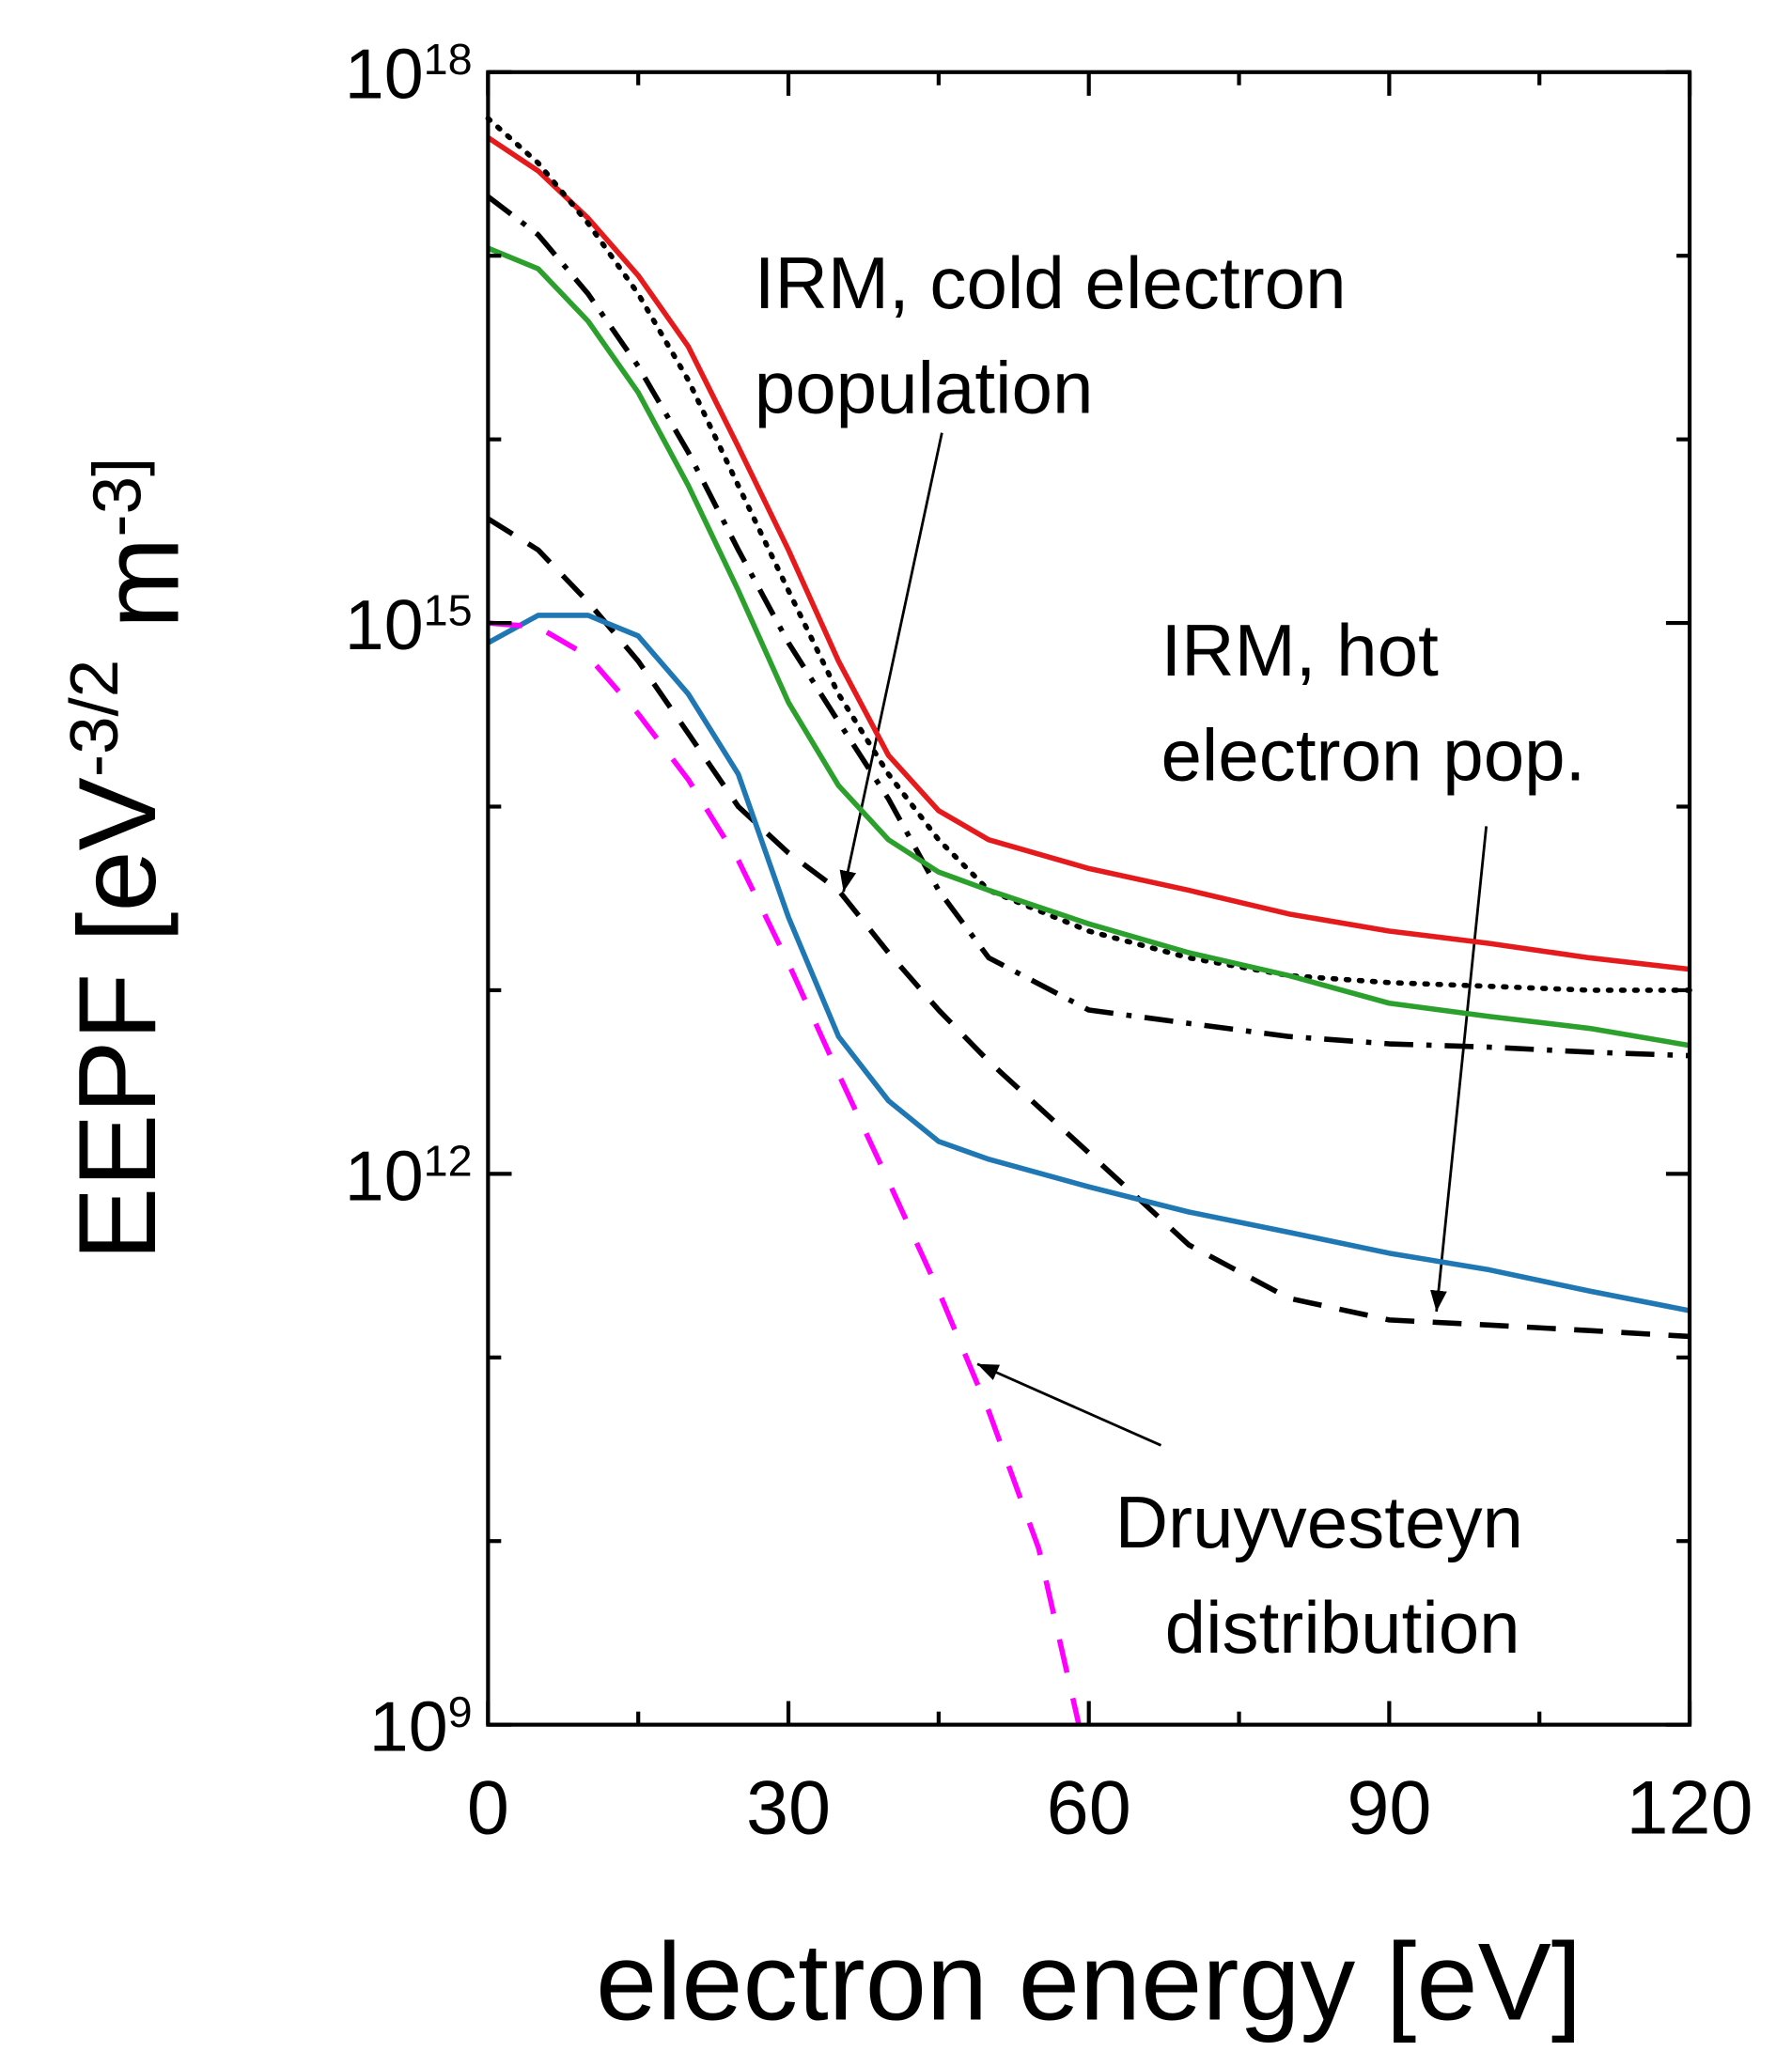 This screenshot has height=2067, width=1792. I want to click on x-tick-label: 0, so click(488, 1808).